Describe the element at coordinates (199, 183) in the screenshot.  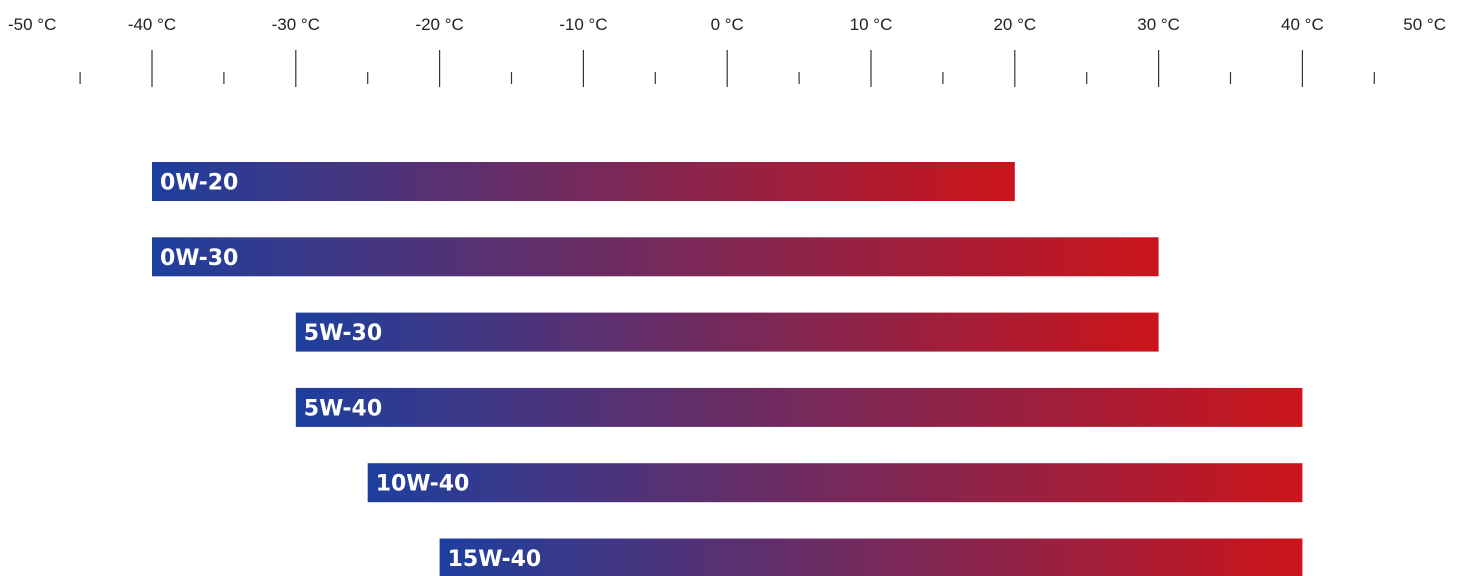
I see `grade-label: 0W-20` at that location.